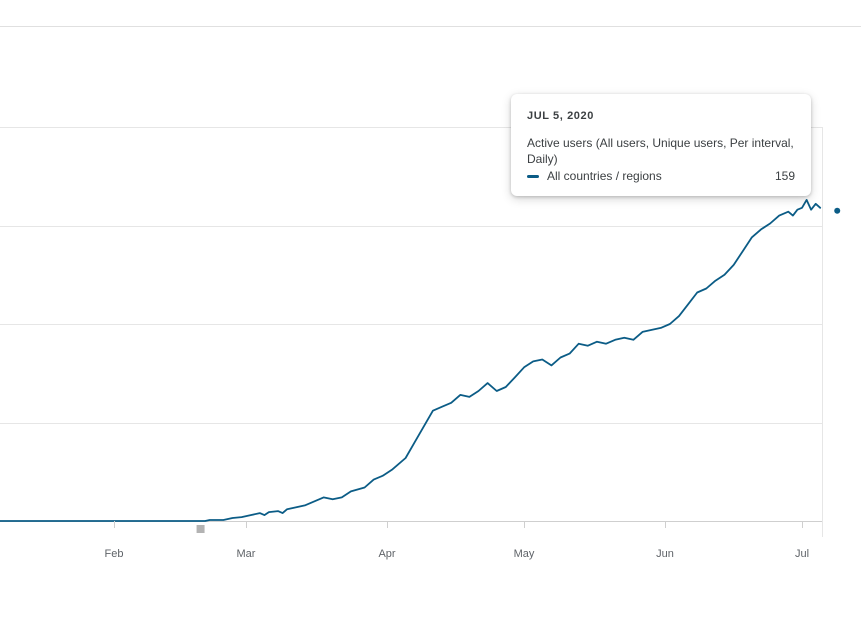  I want to click on legend-swatch-icon, so click(533, 176).